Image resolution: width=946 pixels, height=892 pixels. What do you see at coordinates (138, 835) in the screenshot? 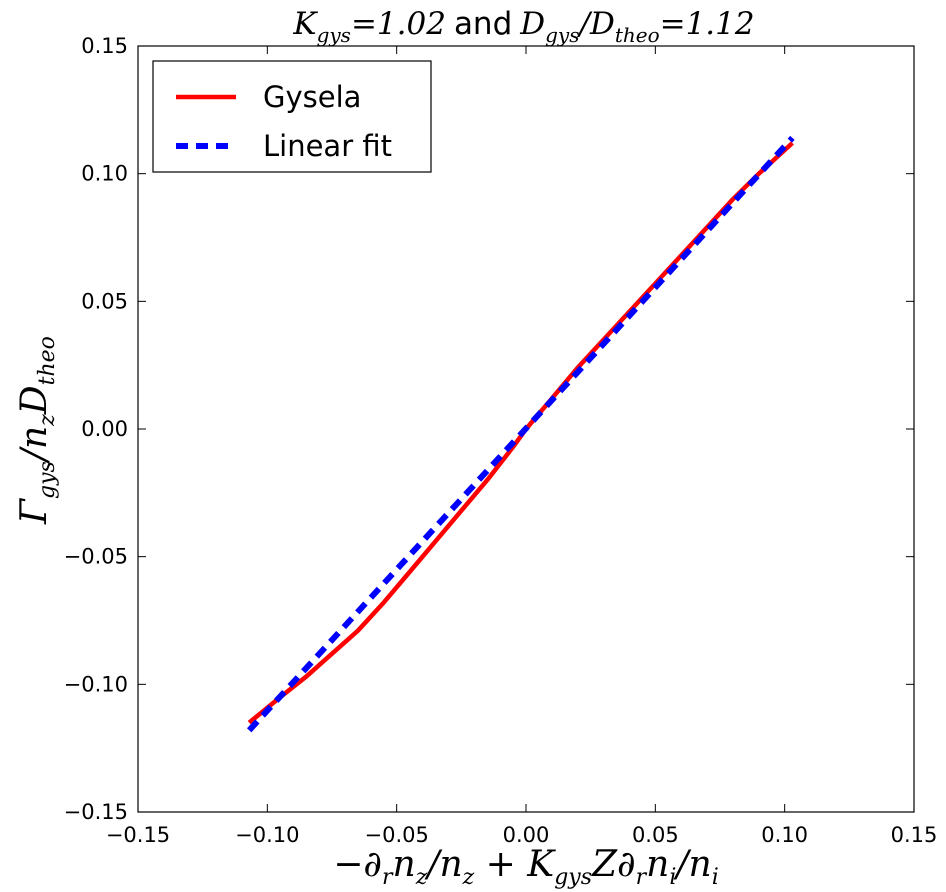
I see `x-tick-label: −0.15` at bounding box center [138, 835].